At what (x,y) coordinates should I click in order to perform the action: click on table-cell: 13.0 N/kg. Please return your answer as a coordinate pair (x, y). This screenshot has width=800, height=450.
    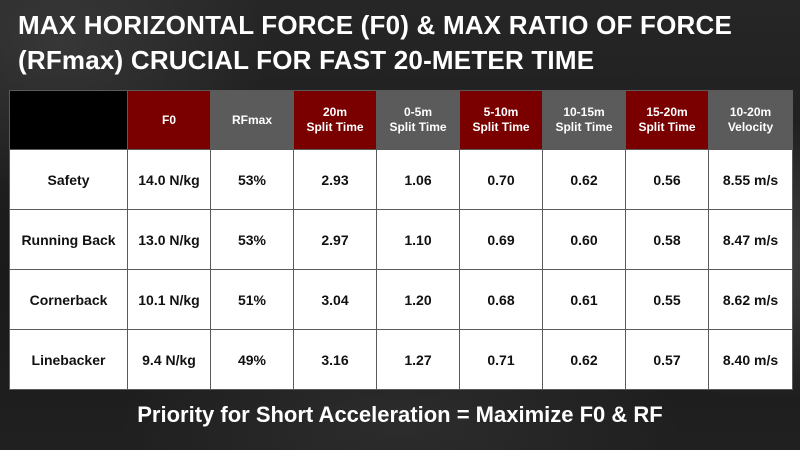
    Looking at the image, I should click on (169, 239).